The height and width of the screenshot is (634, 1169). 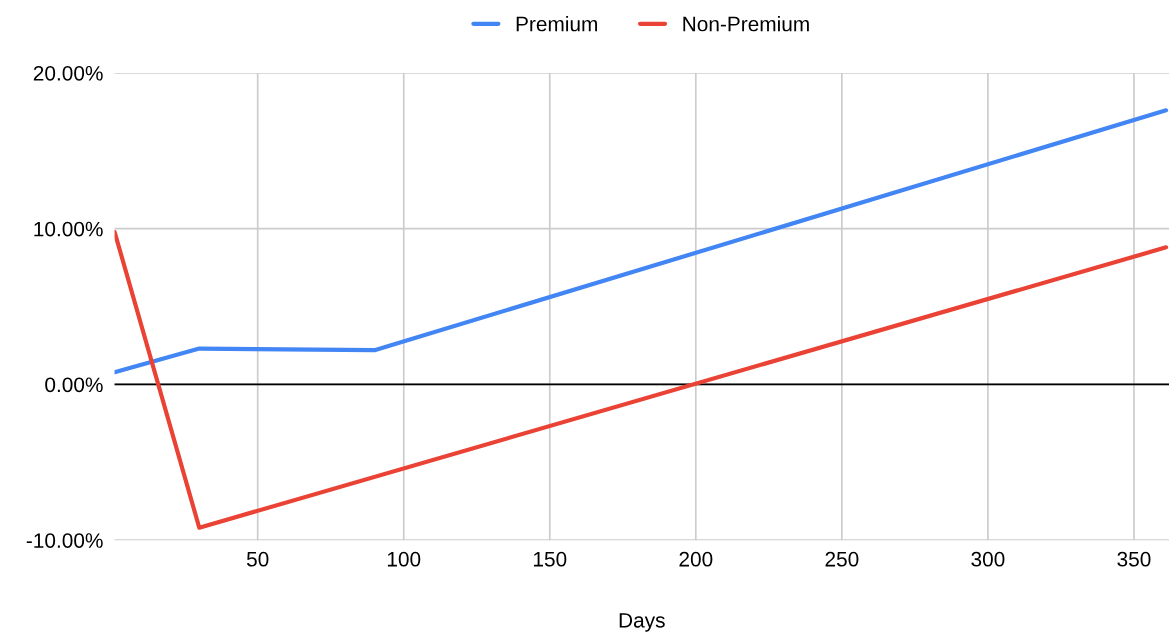 I want to click on x-tick-label: 300, so click(x=988, y=559).